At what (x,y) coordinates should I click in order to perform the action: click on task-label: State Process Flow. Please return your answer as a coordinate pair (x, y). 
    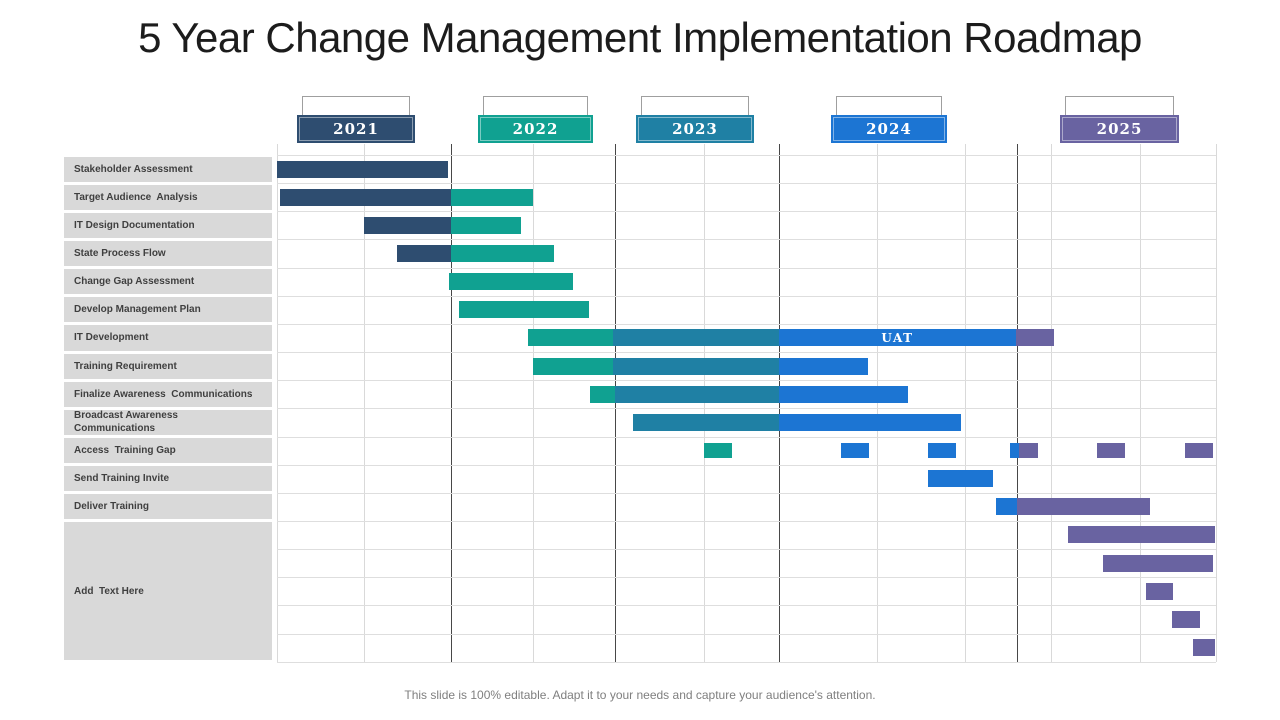
    Looking at the image, I should click on (168, 253).